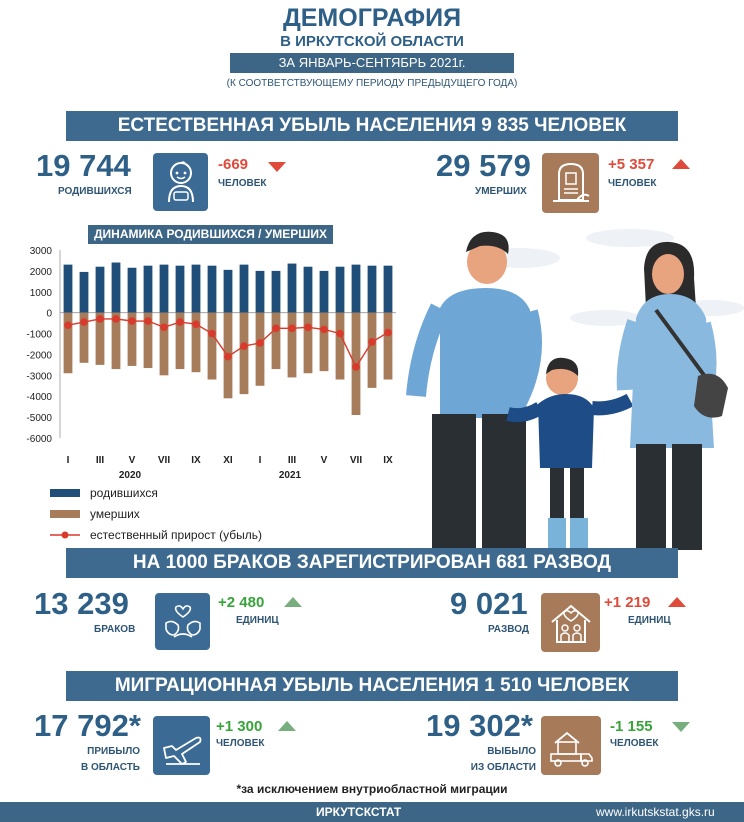  Describe the element at coordinates (655, 812) in the screenshot. I see `footer-url: www.irkutskstat.gks.ru` at that location.